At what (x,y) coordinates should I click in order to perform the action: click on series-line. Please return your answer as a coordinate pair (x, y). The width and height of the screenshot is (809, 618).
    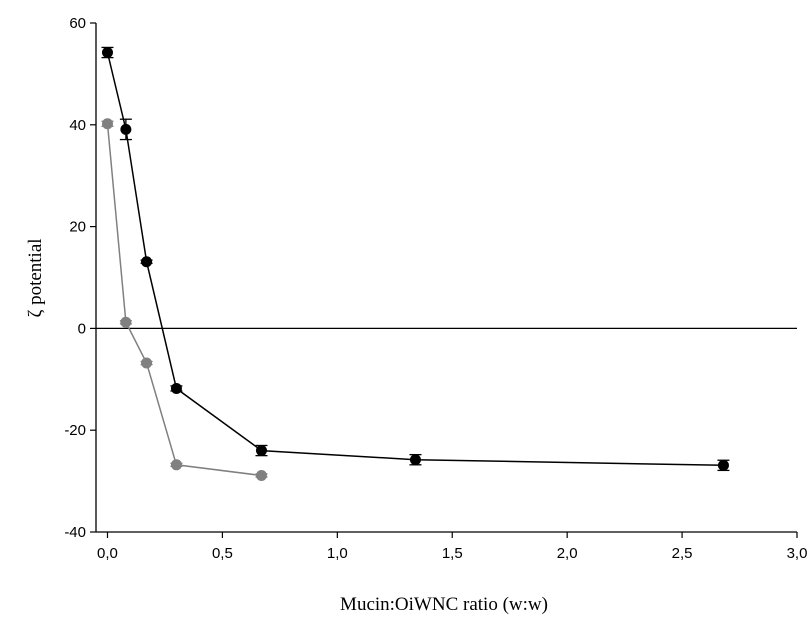
    Looking at the image, I should click on (184, 300).